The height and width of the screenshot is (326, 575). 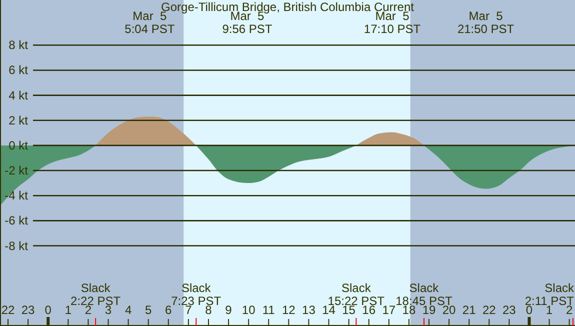 I want to click on x-tick-label: 0, so click(x=48, y=310).